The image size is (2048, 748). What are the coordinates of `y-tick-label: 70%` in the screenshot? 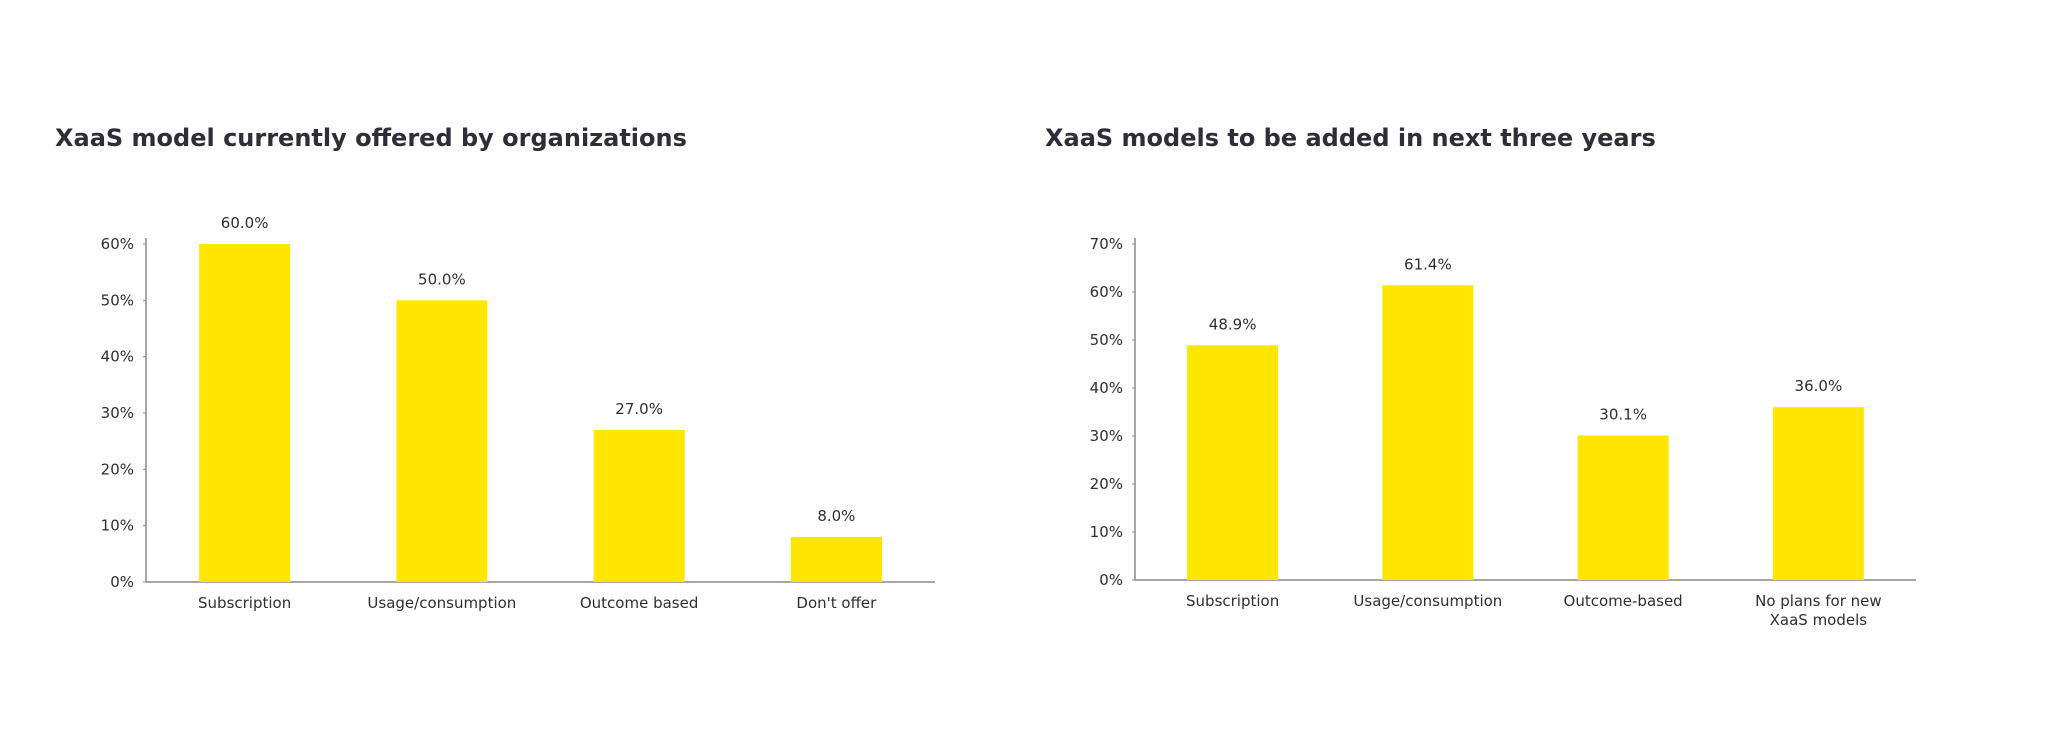 It's located at (1106, 244).